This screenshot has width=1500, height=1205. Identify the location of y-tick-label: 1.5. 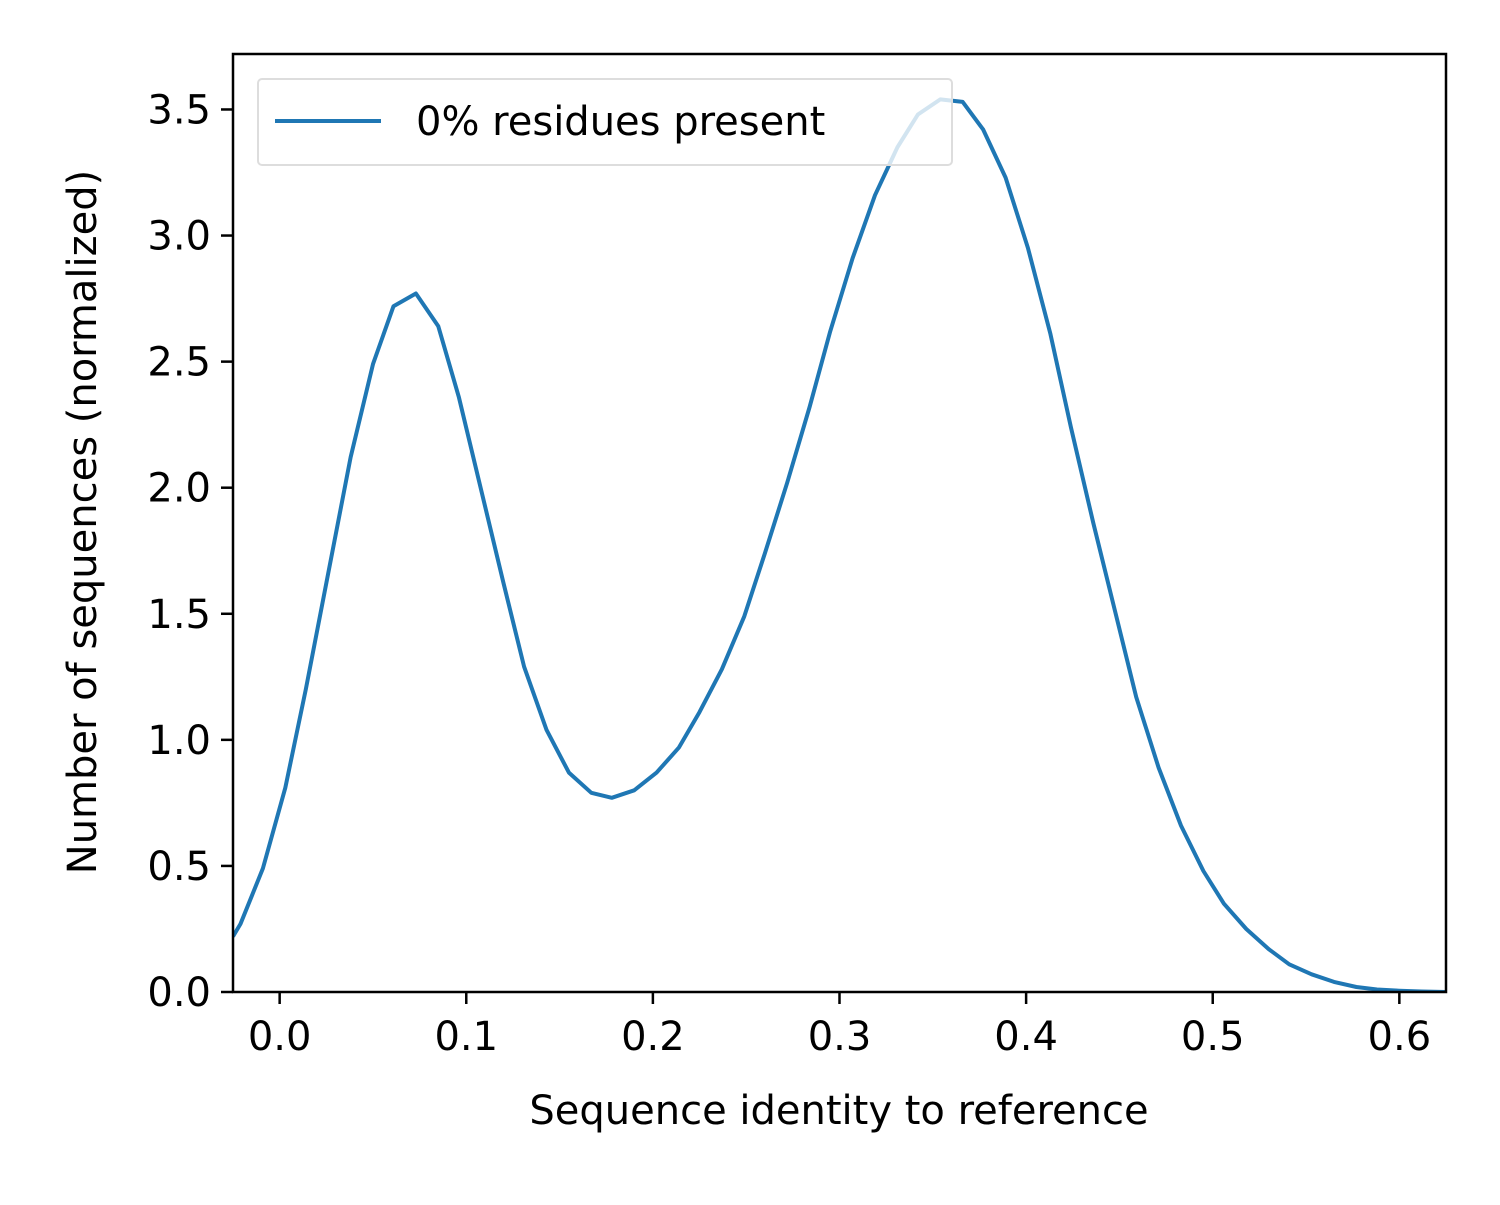
(179, 615).